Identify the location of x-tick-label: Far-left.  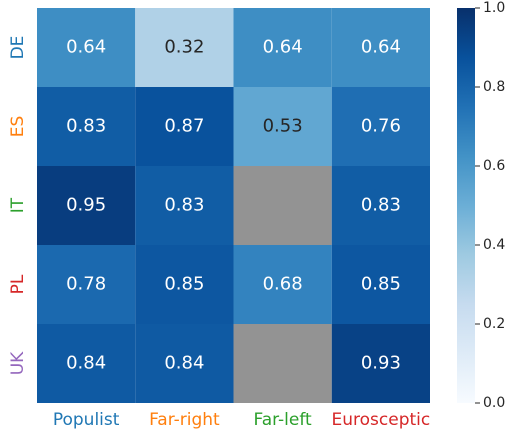
(283, 420).